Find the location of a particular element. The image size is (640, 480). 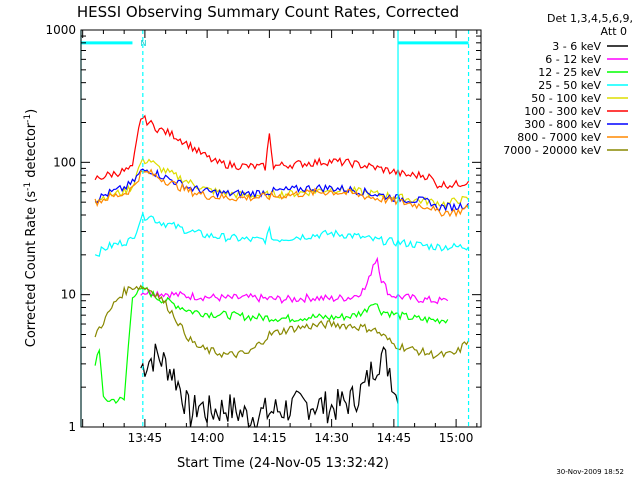

y-tick-label: 1 is located at coordinates (72, 427).